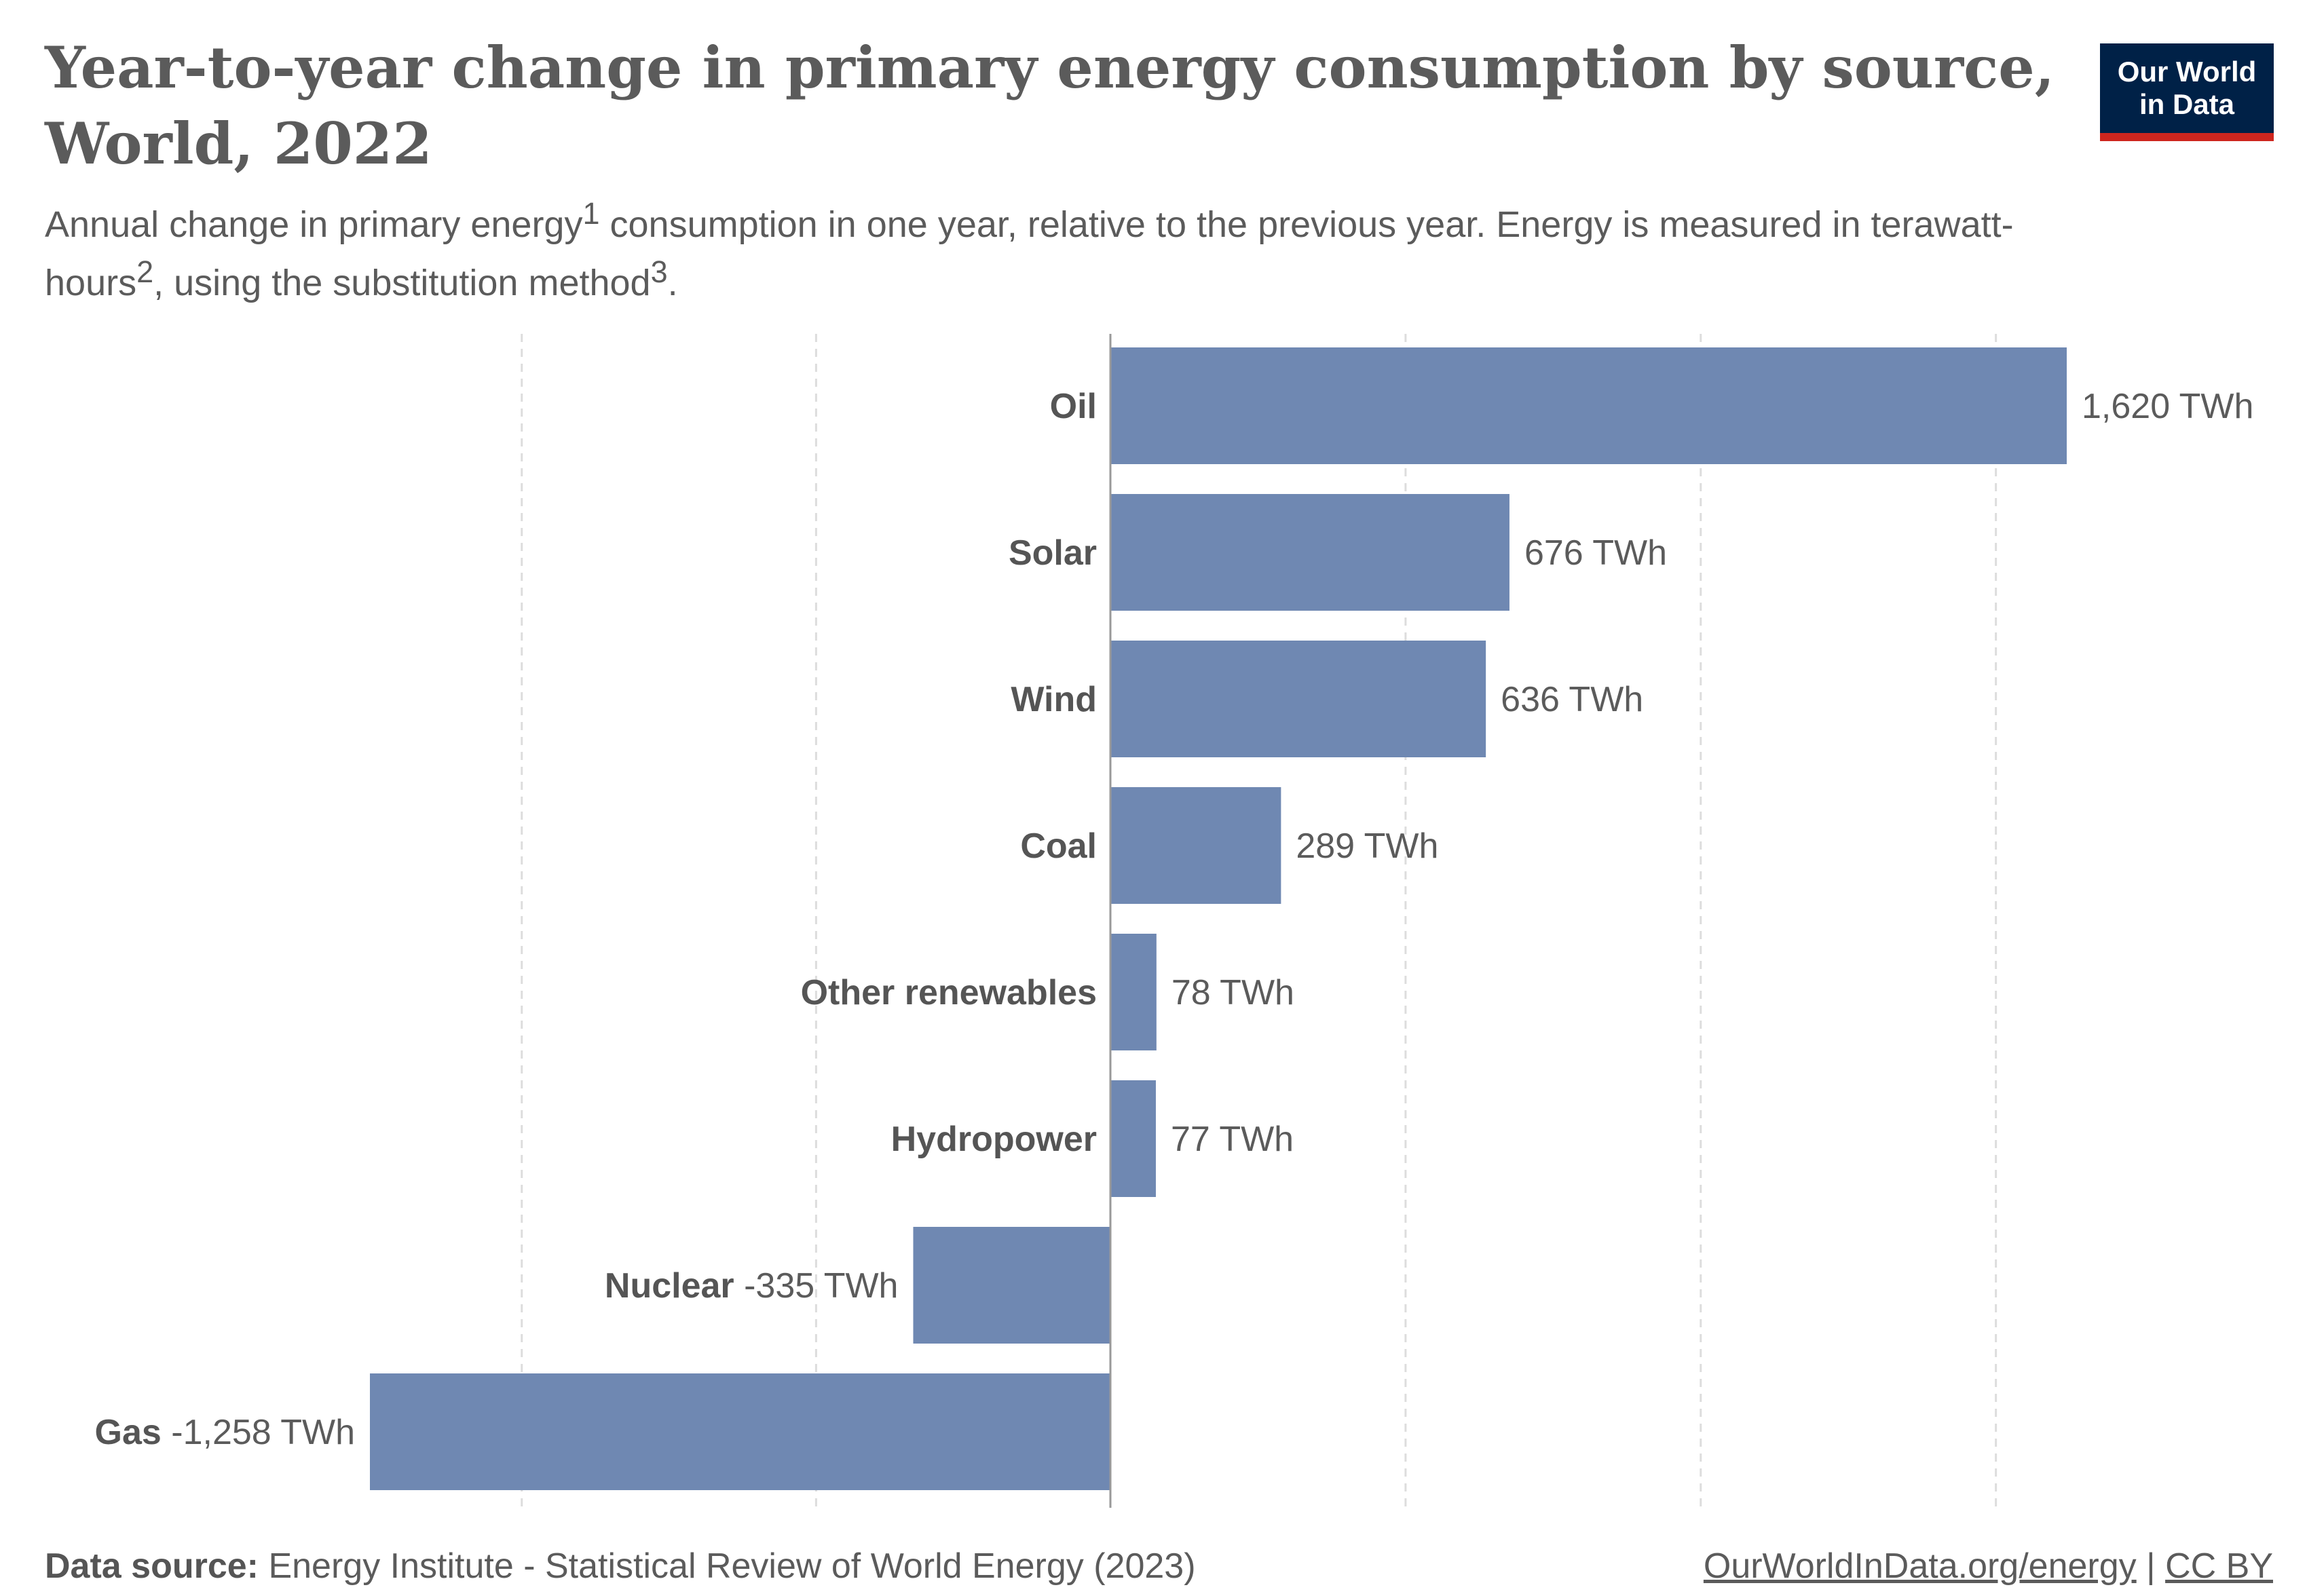 Image resolution: width=2307 pixels, height=1596 pixels. What do you see at coordinates (1133, 992) in the screenshot?
I see `bar-other-renewables` at bounding box center [1133, 992].